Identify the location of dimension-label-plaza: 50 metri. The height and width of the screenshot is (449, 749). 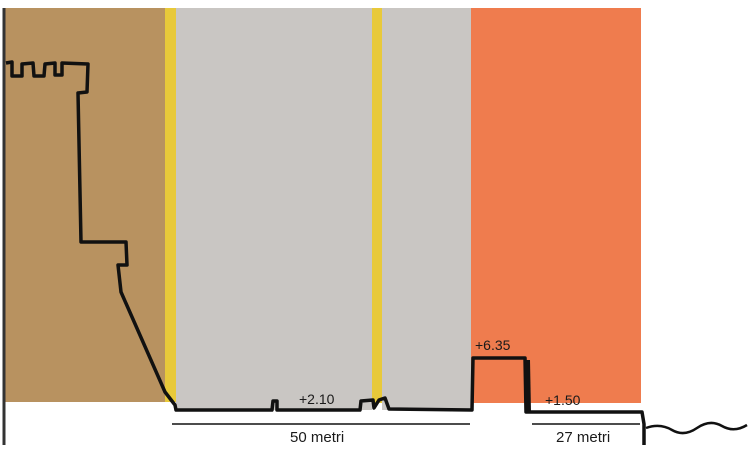
(317, 437).